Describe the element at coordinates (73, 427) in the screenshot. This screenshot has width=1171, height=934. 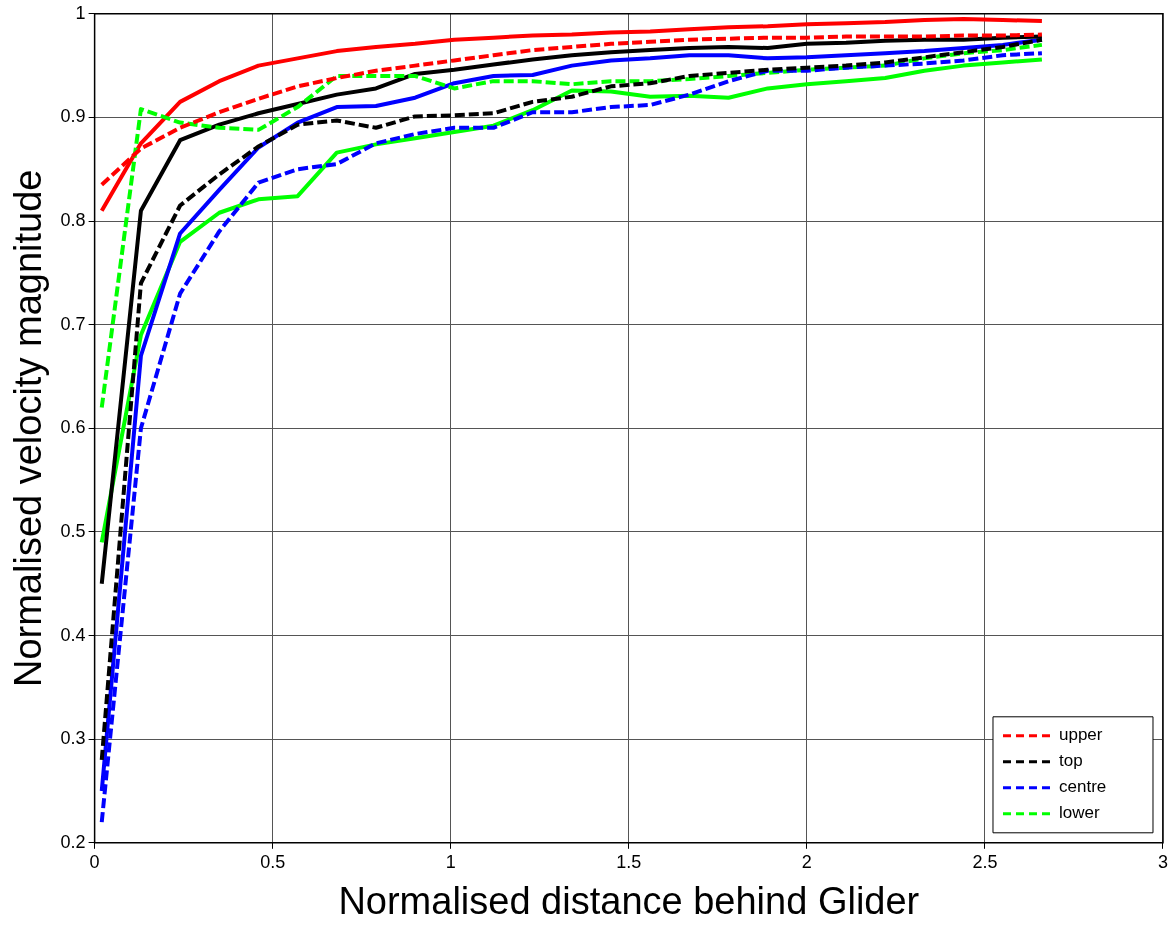
I see `y-tick-label: 0.6` at that location.